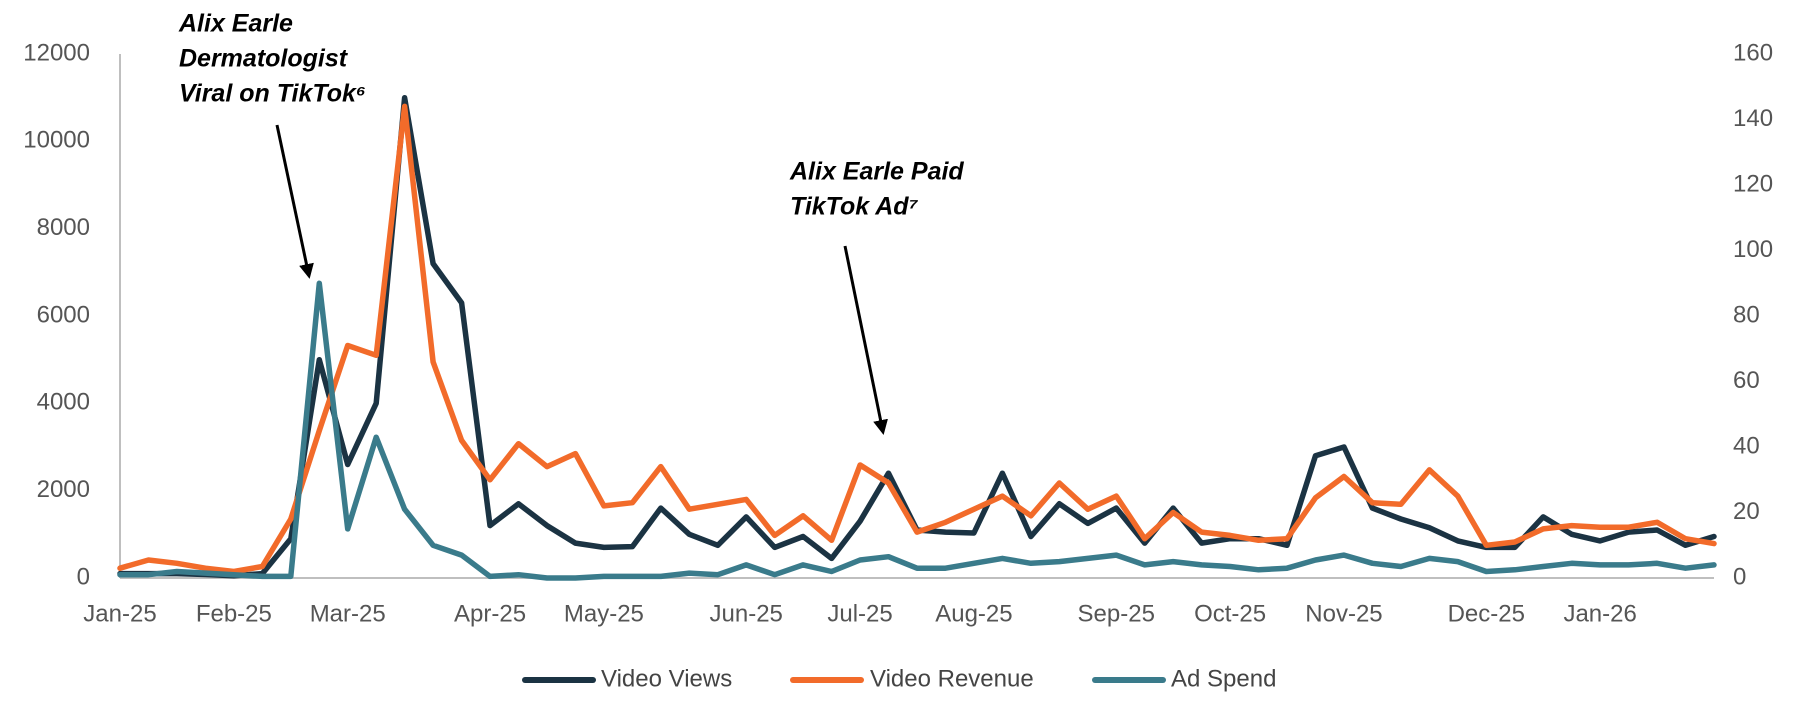 The height and width of the screenshot is (714, 1802). I want to click on y-tick-label: 10000, so click(56, 140).